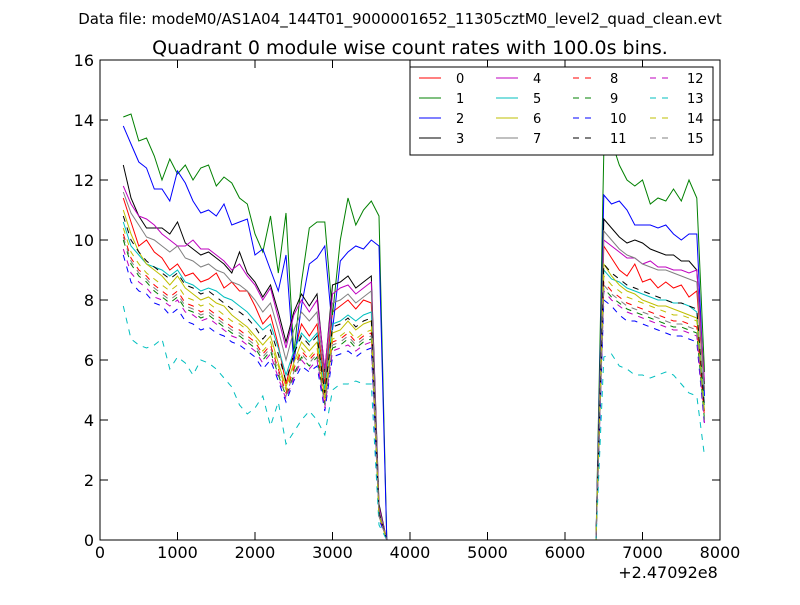 The height and width of the screenshot is (605, 800). Describe the element at coordinates (89, 480) in the screenshot. I see `y-tick-label: 2` at that location.